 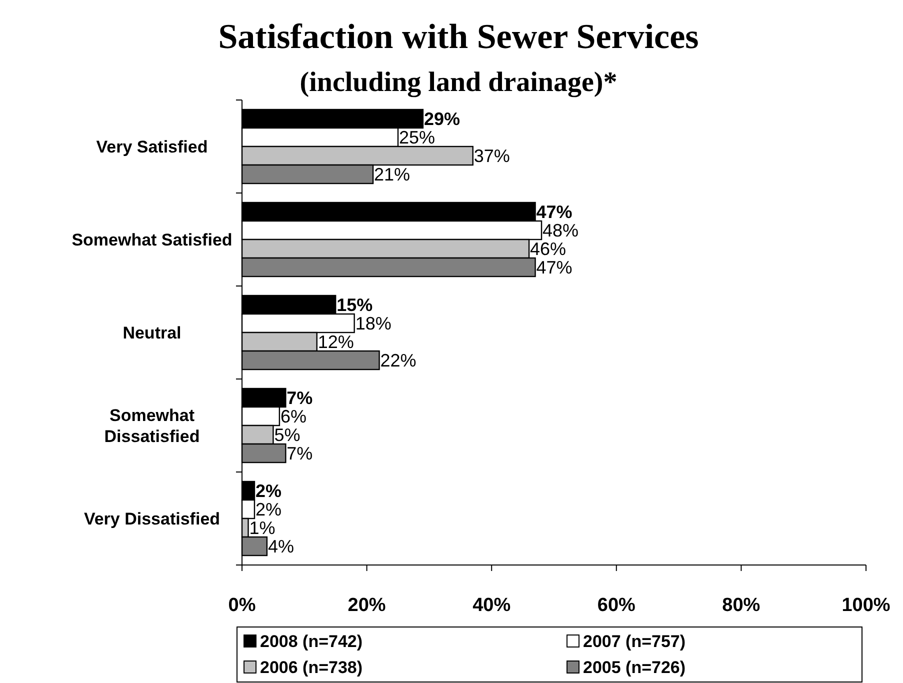 I want to click on x-tick-label: 0%, so click(x=242, y=605).